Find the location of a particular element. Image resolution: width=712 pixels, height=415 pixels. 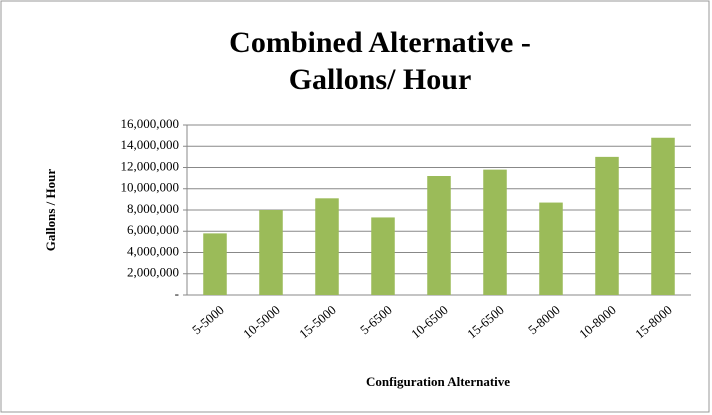

y-axis-label: Gallons / Hour is located at coordinates (50, 210).